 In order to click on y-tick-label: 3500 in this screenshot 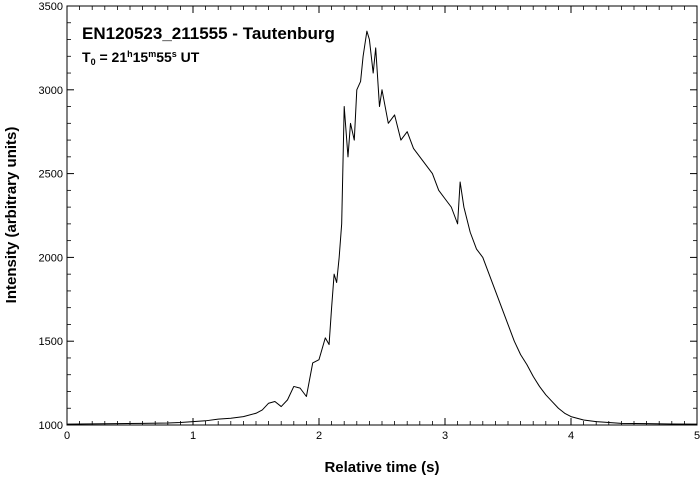, I will do `click(51, 7)`.